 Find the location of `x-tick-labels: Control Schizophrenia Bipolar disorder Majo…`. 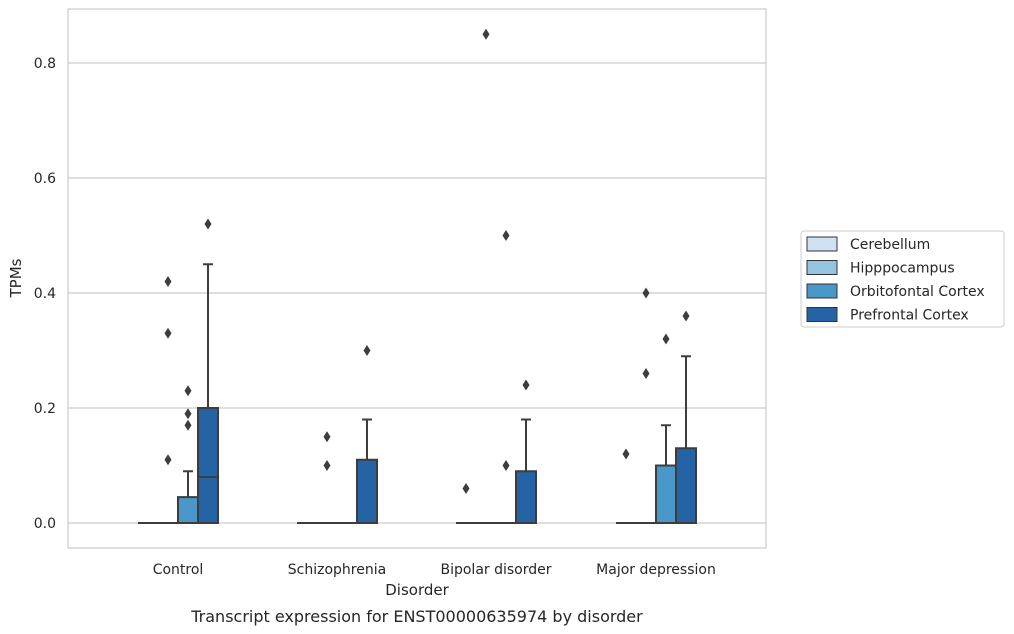

x-tick-labels: Control Schizophrenia Bipolar disorder Majo… is located at coordinates (434, 570).